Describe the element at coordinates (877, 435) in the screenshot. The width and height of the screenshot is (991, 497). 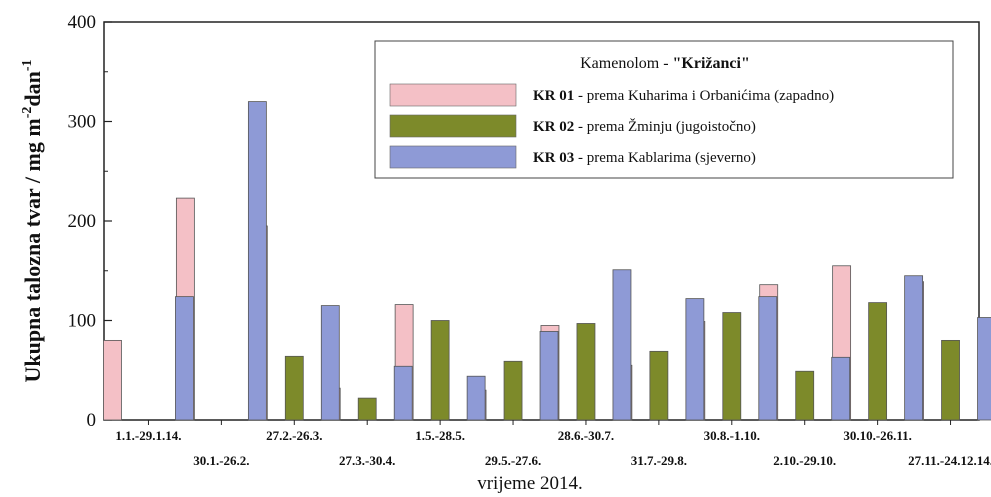
I see `x-category-label: 30.10.-26.11.` at that location.